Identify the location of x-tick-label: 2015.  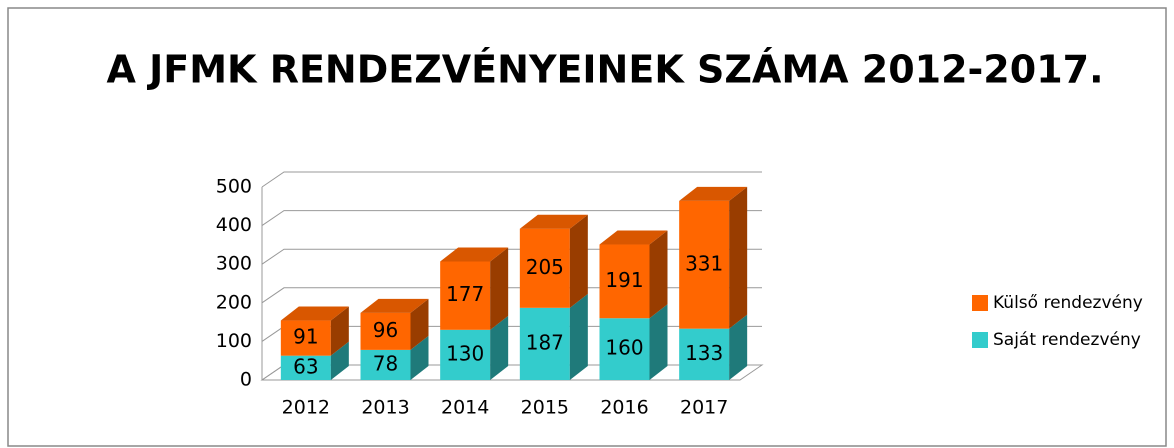
(545, 408).